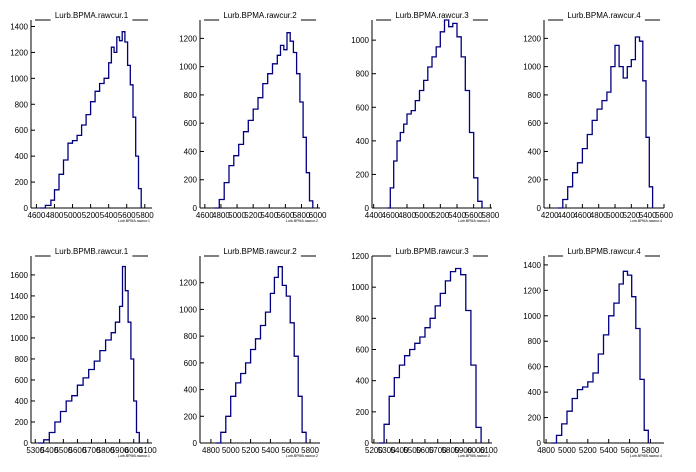  I want to click on x-axis-label: Lurb.BPMB.rawcur.3, so click(474, 456).